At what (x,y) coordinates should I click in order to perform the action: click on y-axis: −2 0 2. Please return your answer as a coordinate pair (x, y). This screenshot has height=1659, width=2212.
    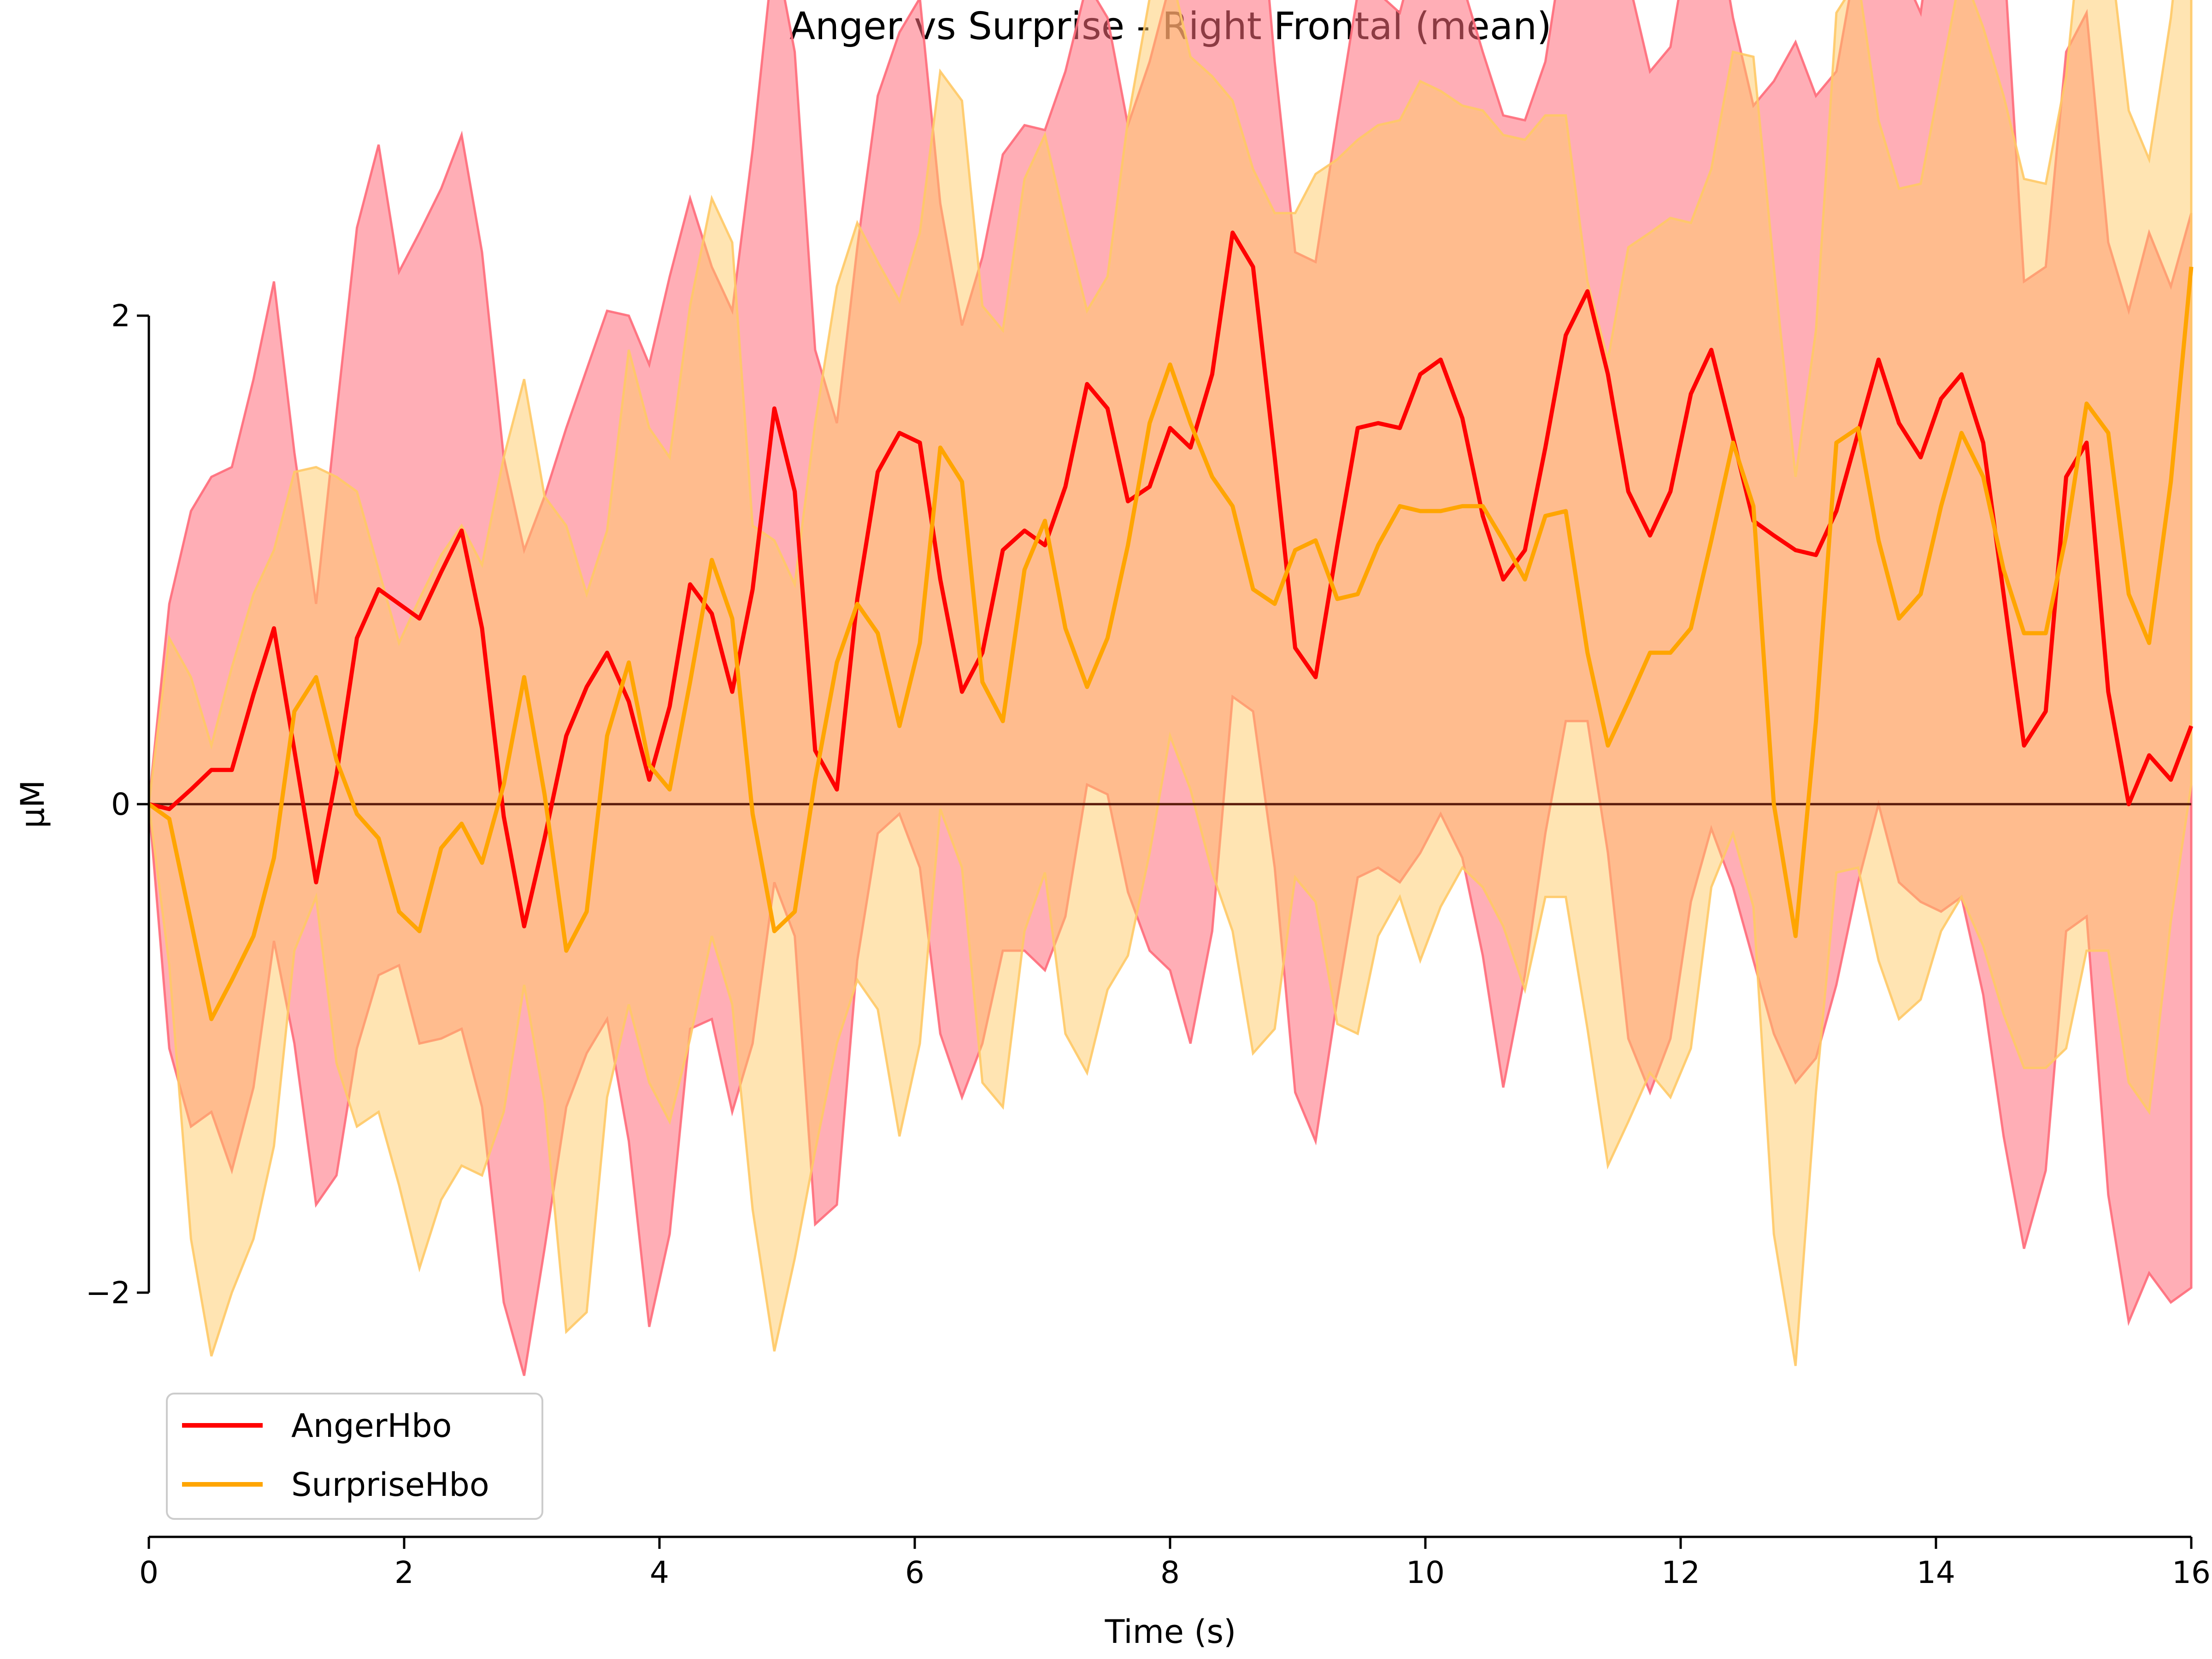
    Looking at the image, I should click on (118, 804).